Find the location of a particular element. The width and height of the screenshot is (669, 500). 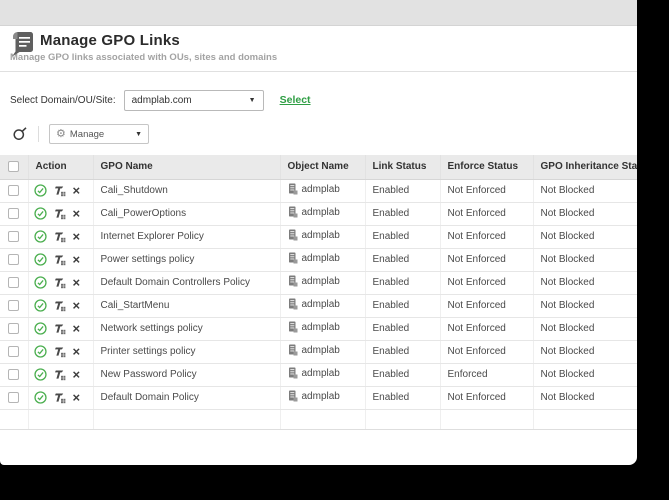

column-header-object-name: Object Name is located at coordinates (323, 167).